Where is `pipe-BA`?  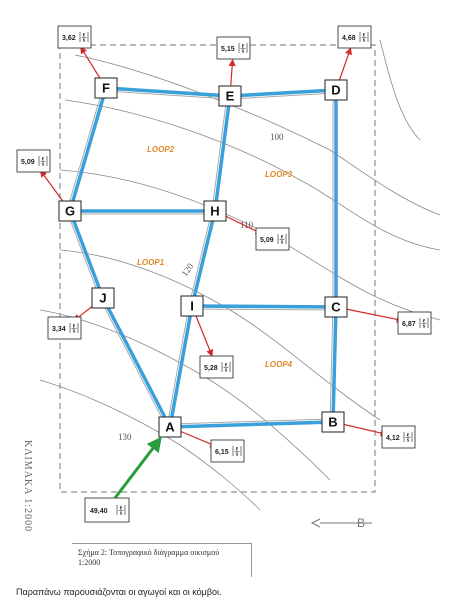 pipe-BA is located at coordinates (251, 424).